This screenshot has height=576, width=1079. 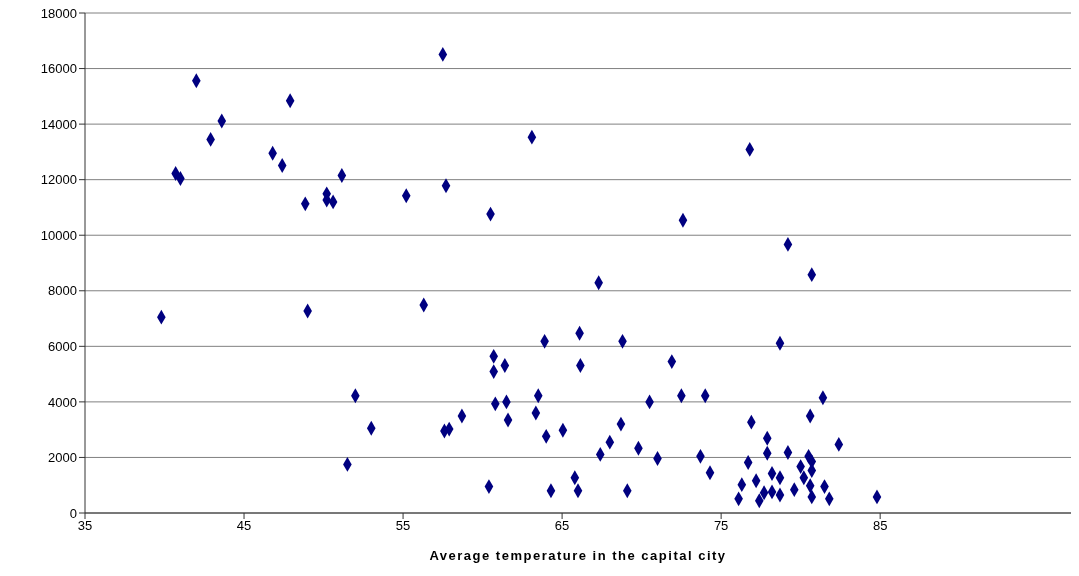 I want to click on y-tick-label: 14000, so click(x=58, y=124).